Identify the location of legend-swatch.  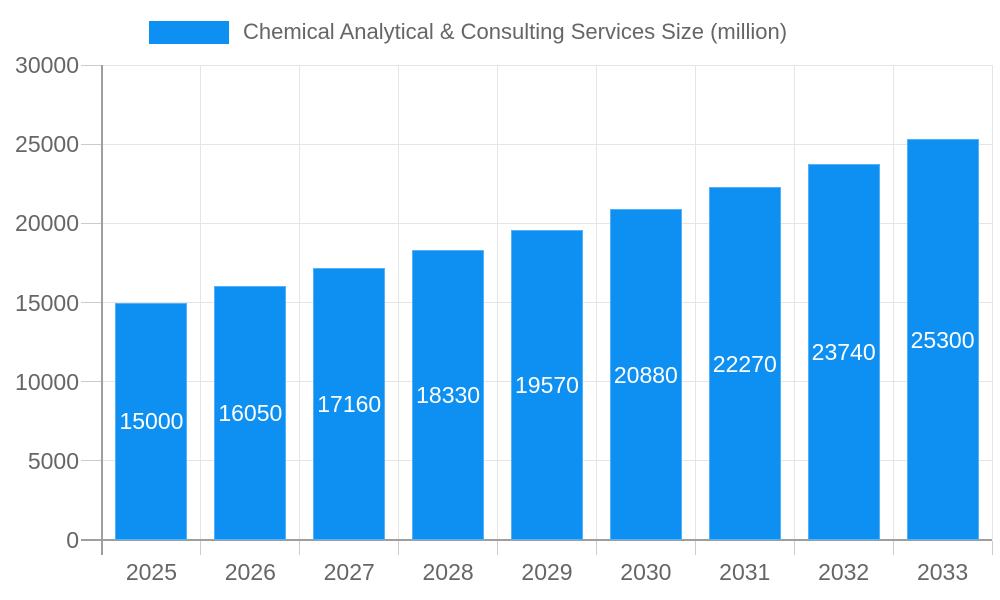
(189, 32).